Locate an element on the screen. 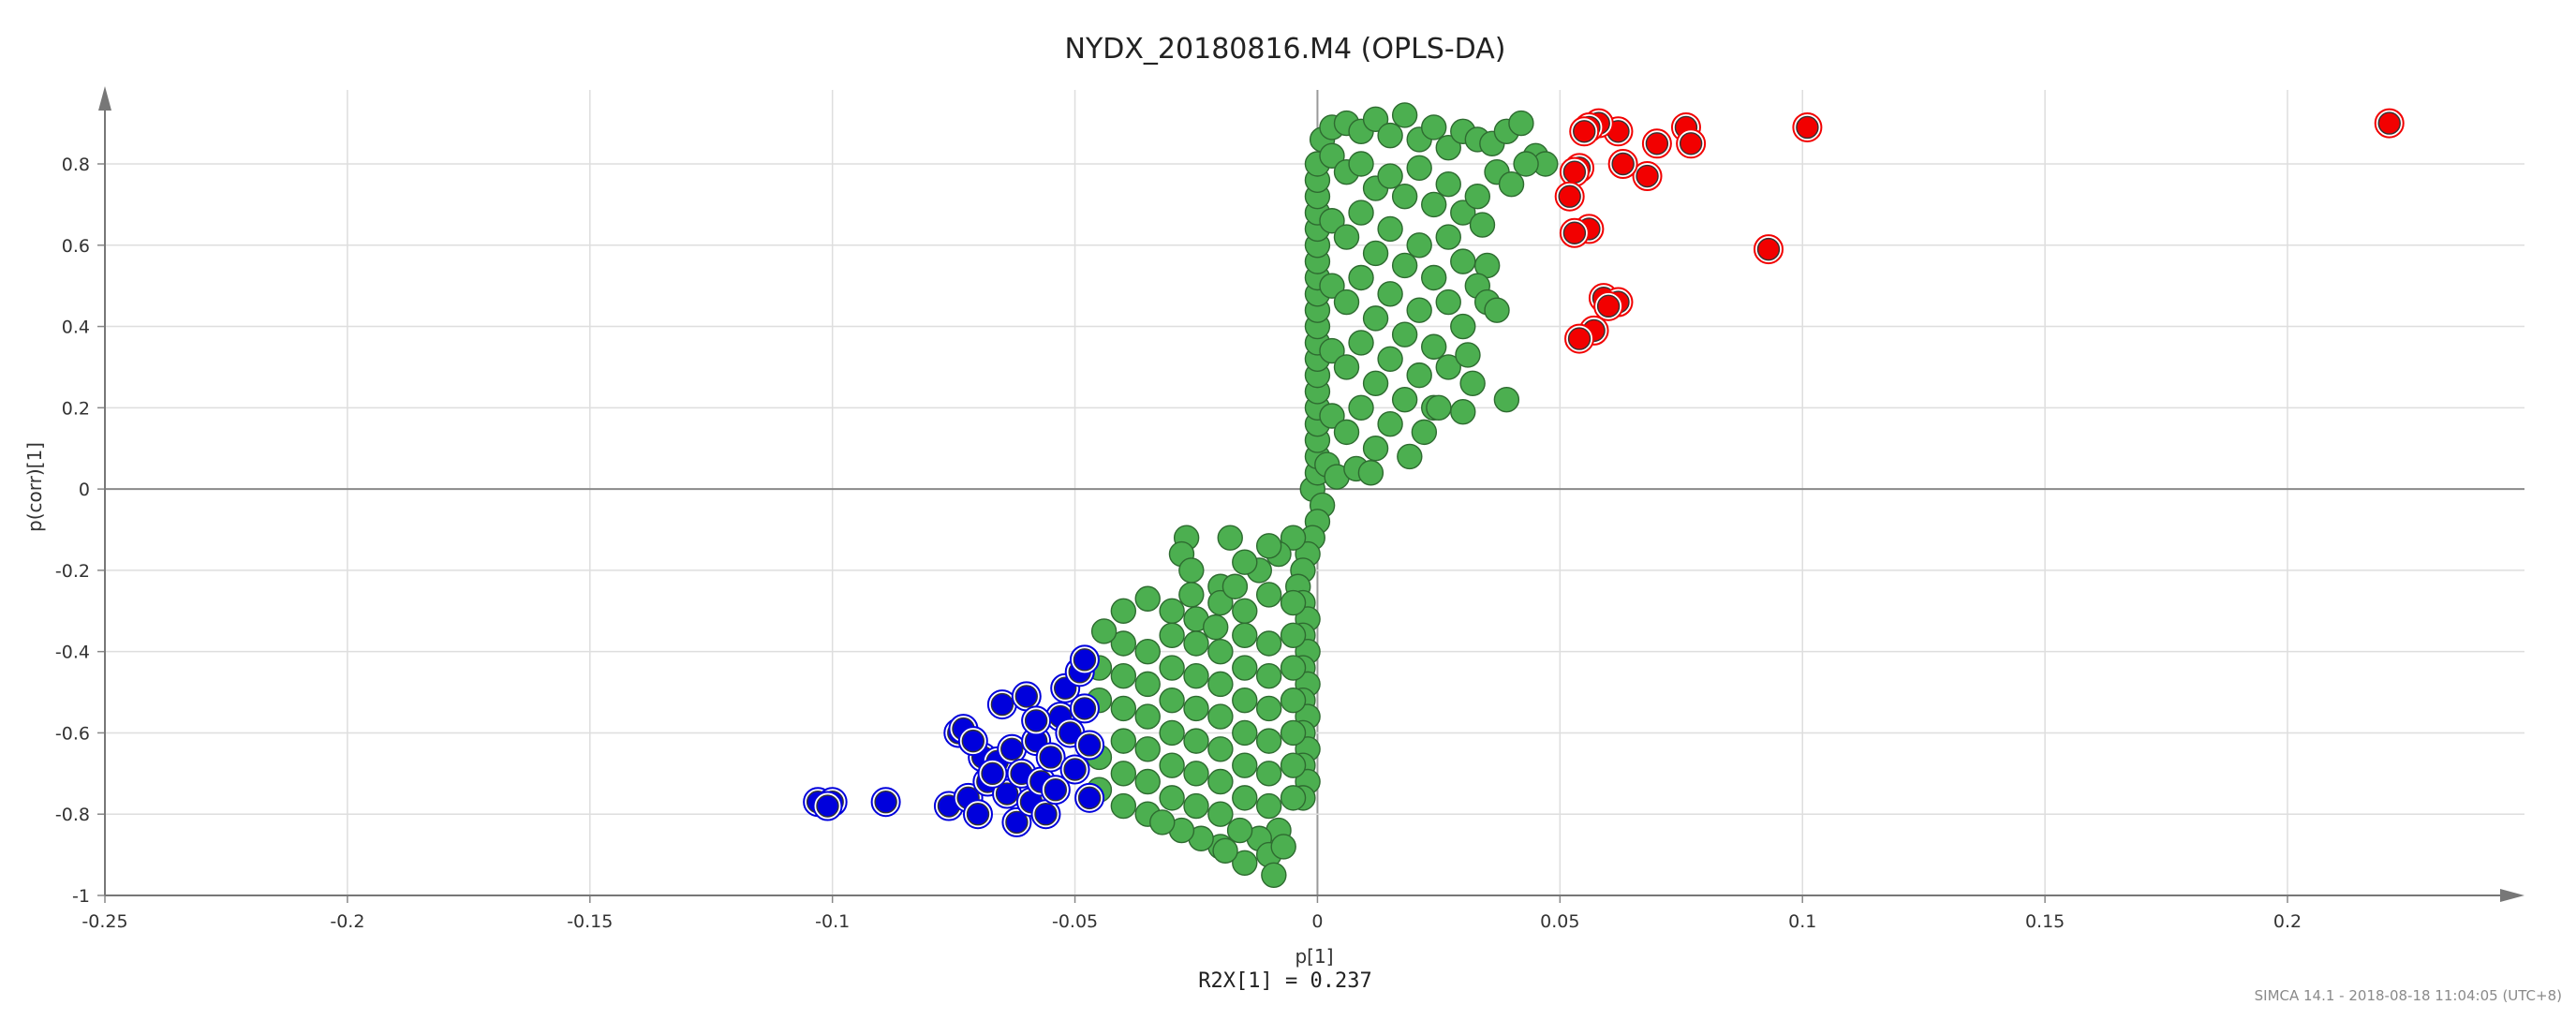 Image resolution: width=2576 pixels, height=1035 pixels. y-tick-label: 0.6 is located at coordinates (76, 247).